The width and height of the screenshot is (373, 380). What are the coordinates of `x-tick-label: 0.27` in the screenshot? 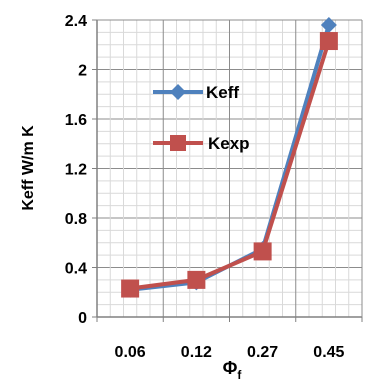 It's located at (262, 352).